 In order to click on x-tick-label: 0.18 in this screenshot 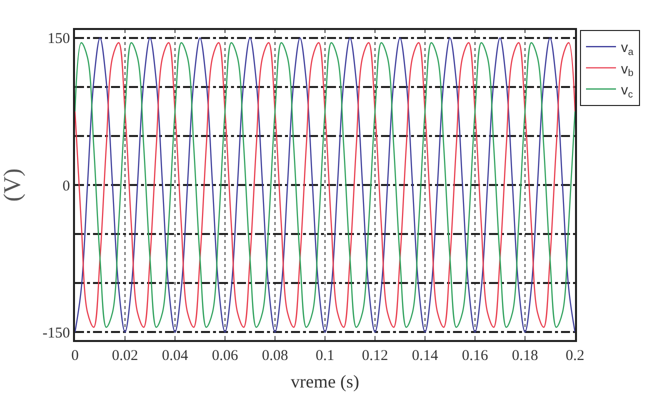, I will do `click(525, 356)`.